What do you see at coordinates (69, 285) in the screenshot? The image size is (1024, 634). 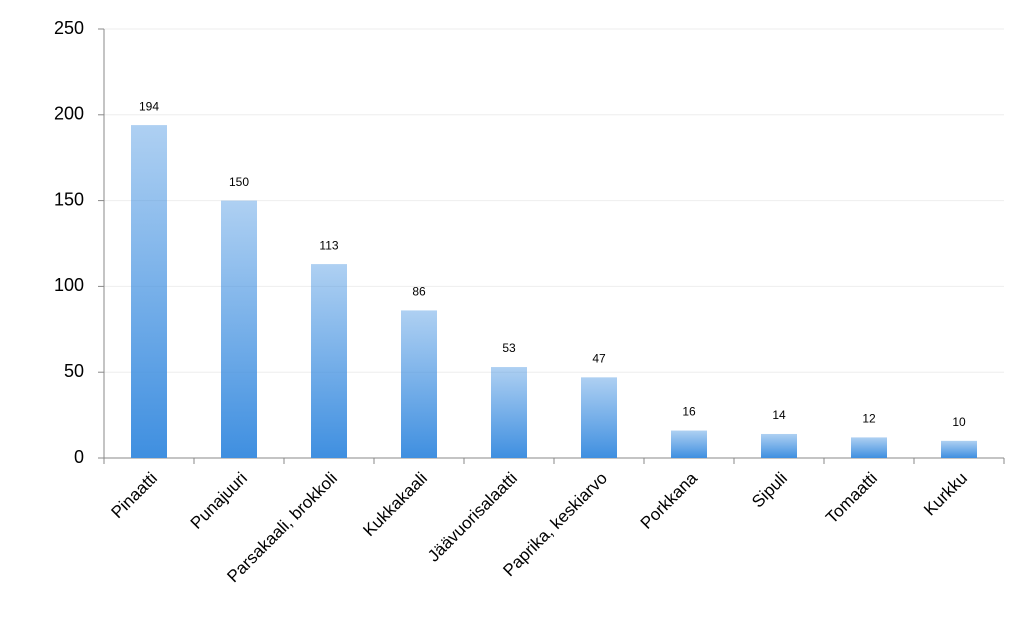 I see `y-tick-label: 100` at bounding box center [69, 285].